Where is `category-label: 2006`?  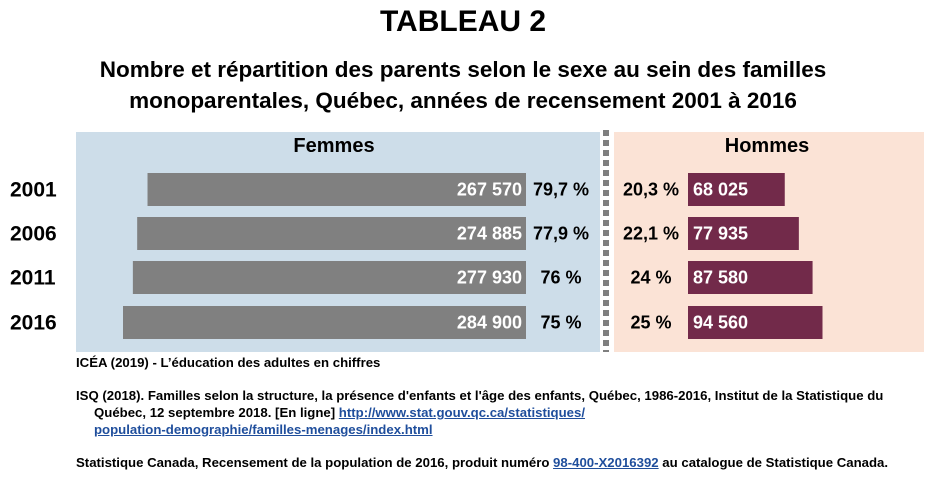 category-label: 2006 is located at coordinates (33, 234).